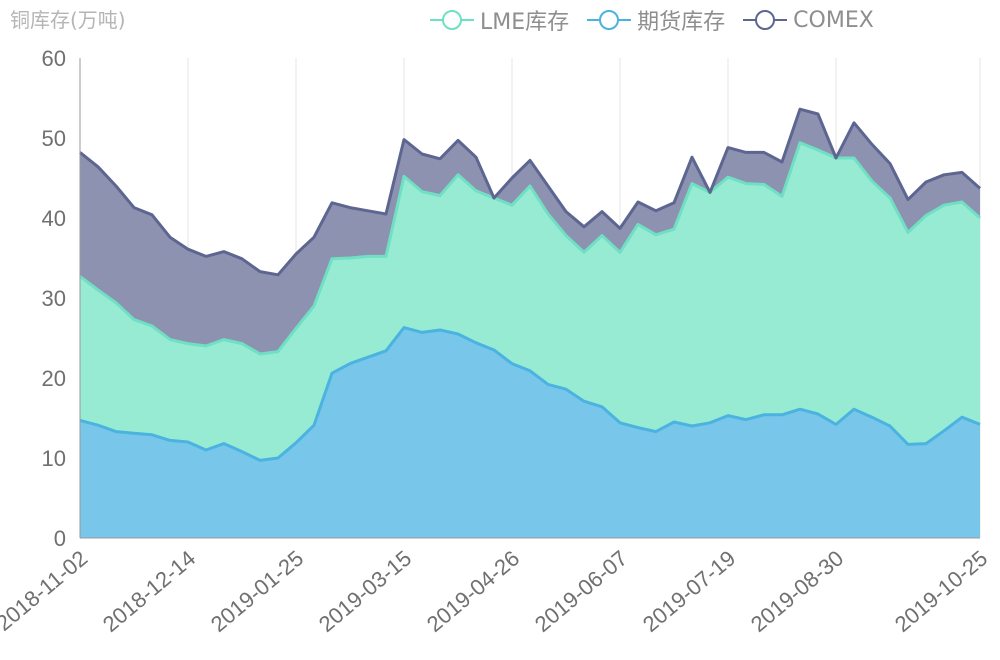 This screenshot has width=1000, height=660. Describe the element at coordinates (765, 20) in the screenshot. I see `legend-marker-comex` at that location.